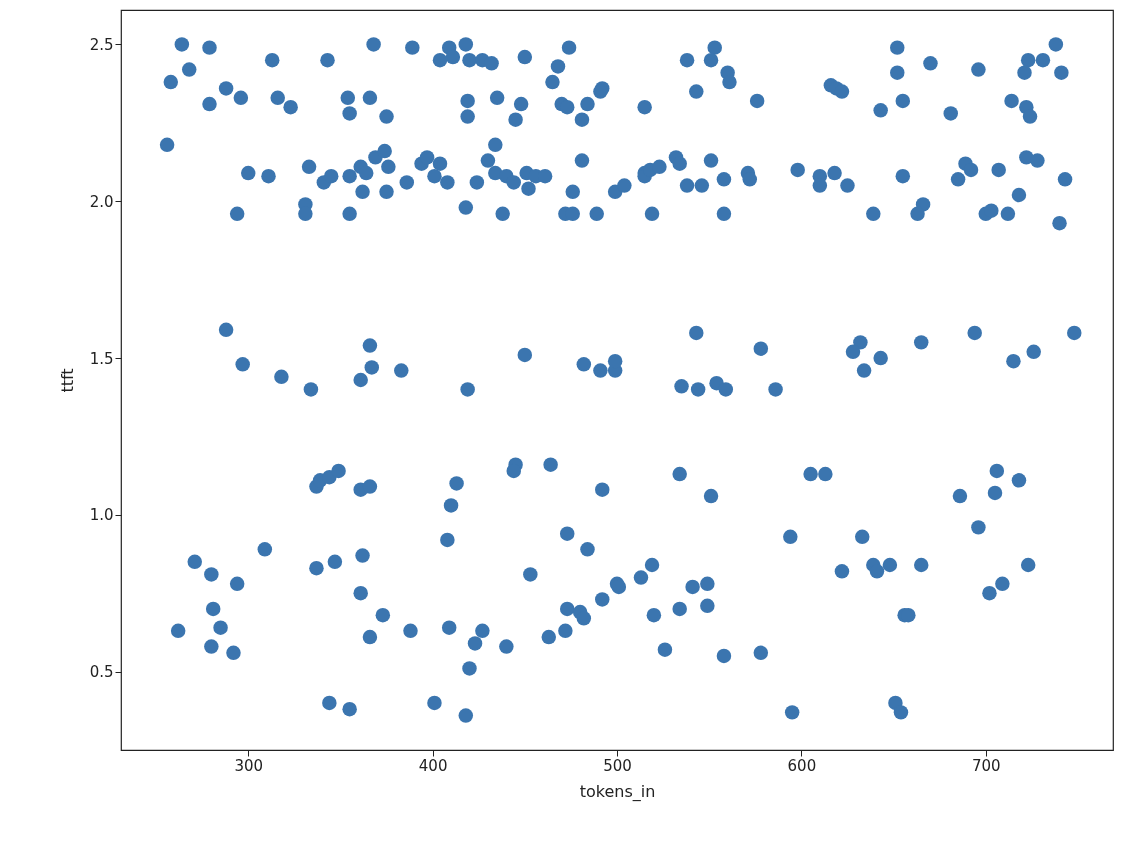 This screenshot has height=846, width=1130. I want to click on x-tick-label: 400, so click(433, 765).